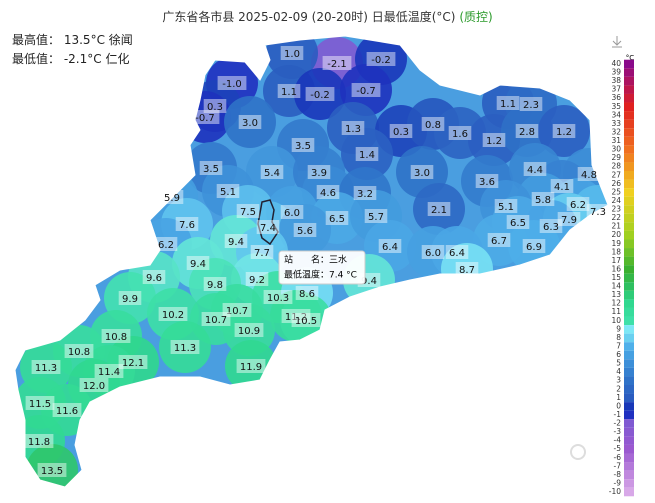 The width and height of the screenshot is (655, 503). What do you see at coordinates (216, 320) in the screenshot?
I see `value-label: 10.7` at bounding box center [216, 320].